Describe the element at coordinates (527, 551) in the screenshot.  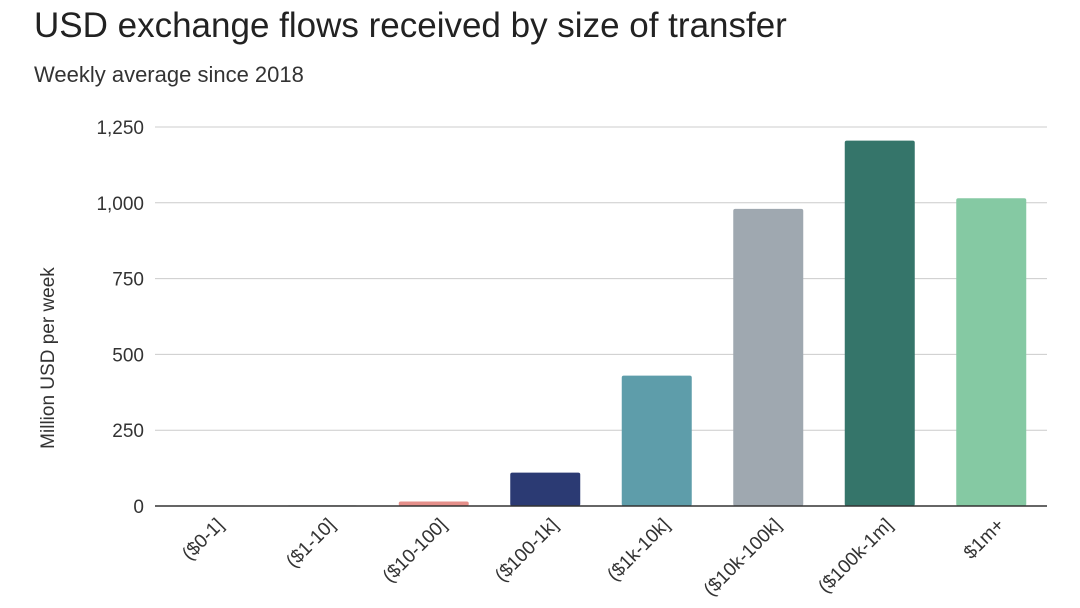
I see `x-tick-label: ($100-1k]` at that location.